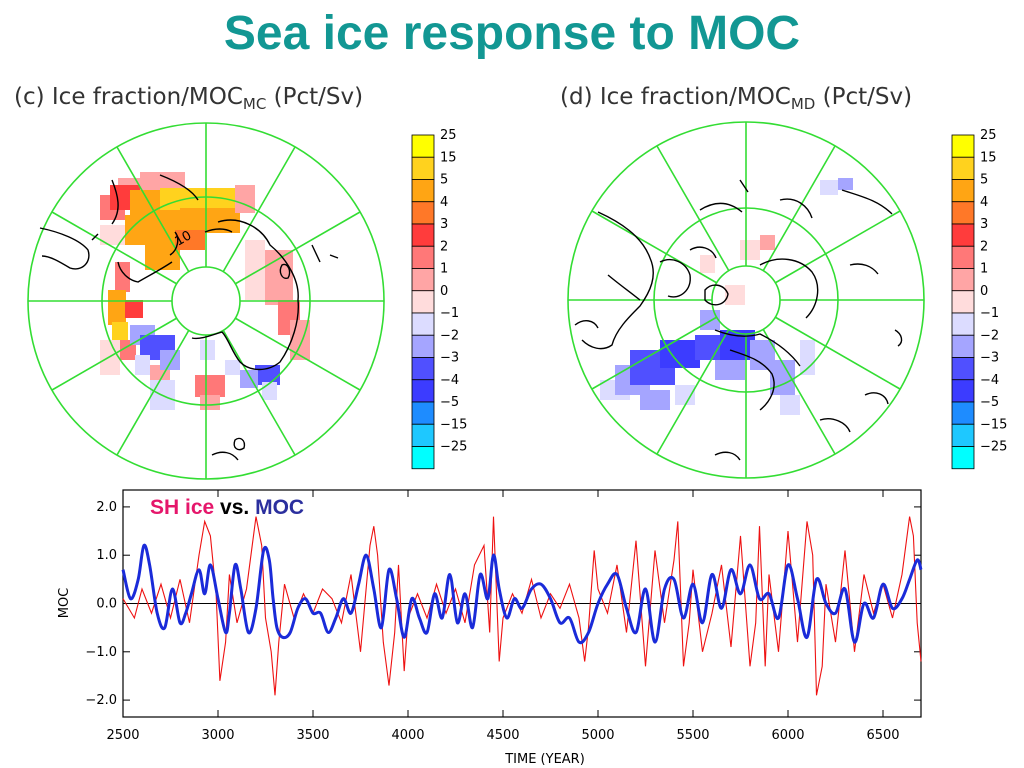  I want to click on x-tick-label: 3000, so click(217, 735).